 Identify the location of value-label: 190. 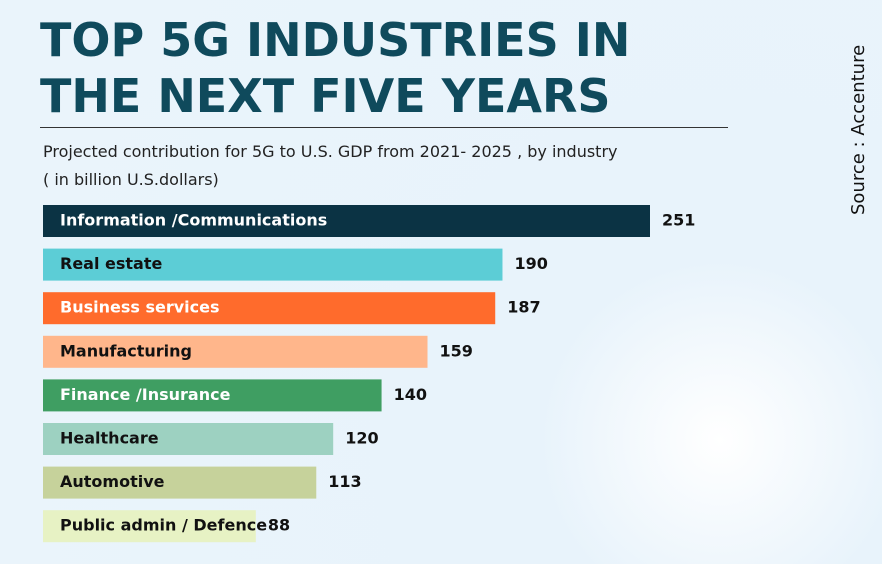
(530, 263).